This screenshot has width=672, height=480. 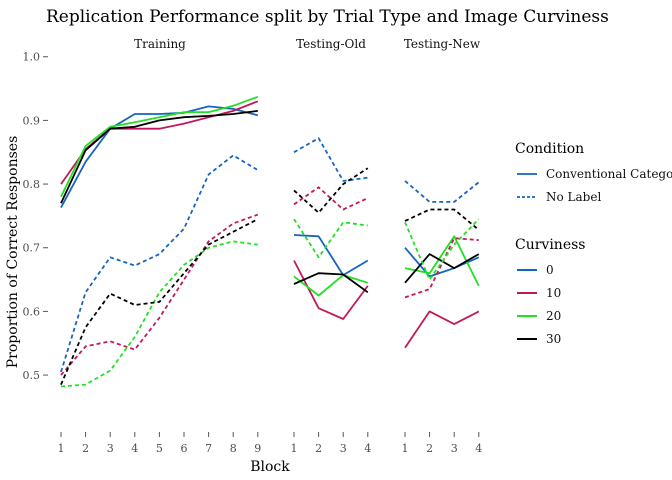 I want to click on legend-title-curviness: Curviness, so click(x=550, y=245).